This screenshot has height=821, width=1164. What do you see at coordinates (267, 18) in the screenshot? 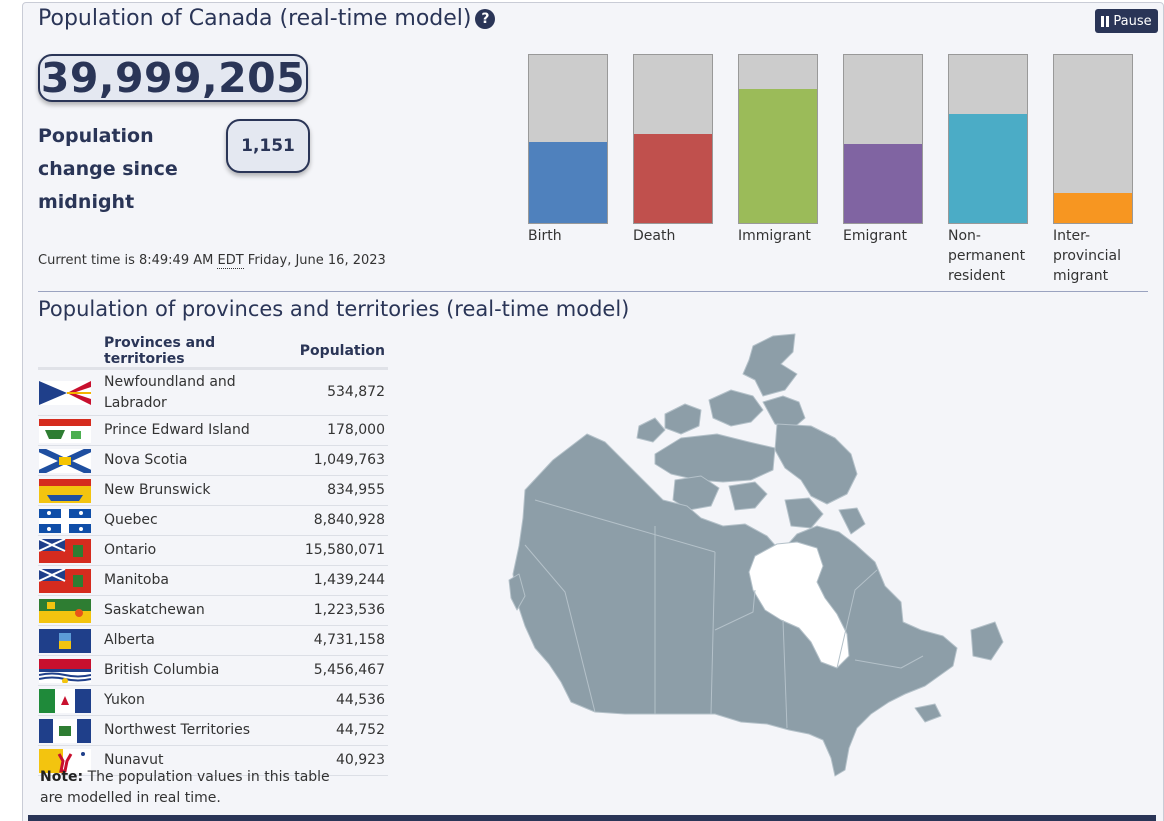
I see `page-title: Population of Canada (real-time model)?` at bounding box center [267, 18].